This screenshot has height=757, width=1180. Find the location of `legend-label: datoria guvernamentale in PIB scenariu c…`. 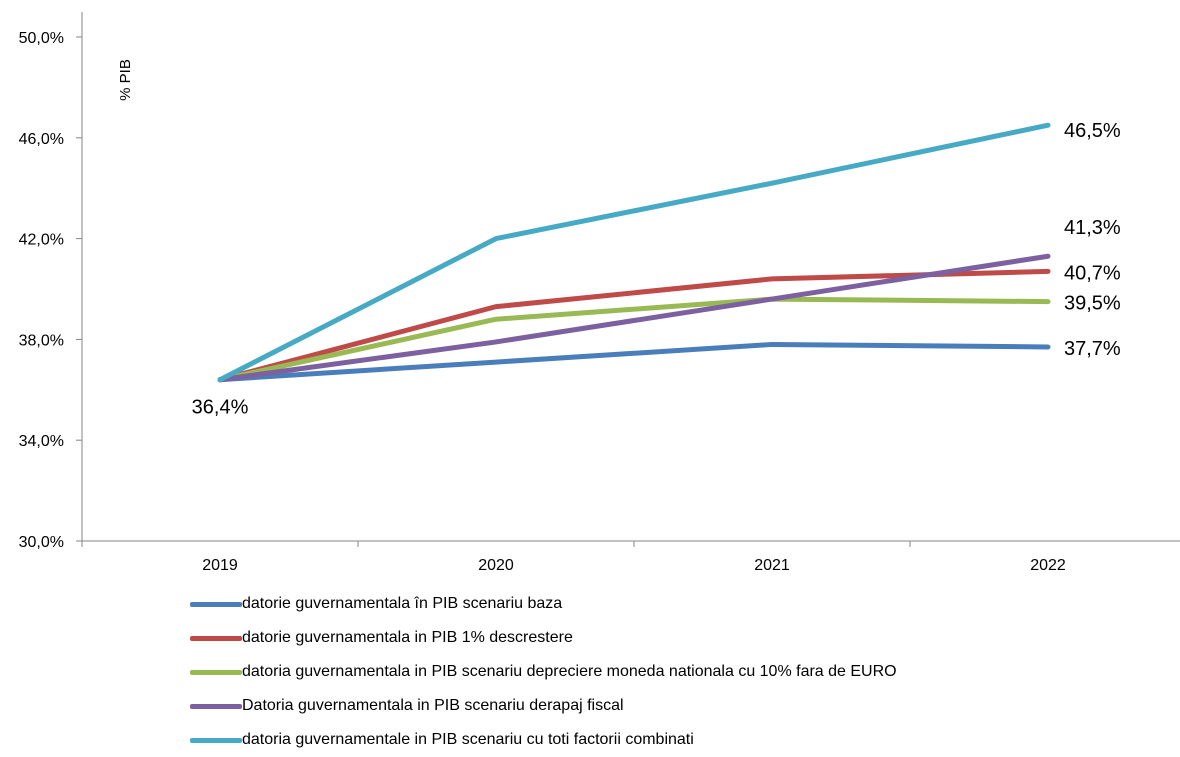

legend-label: datoria guvernamentale in PIB scenariu c… is located at coordinates (468, 739).